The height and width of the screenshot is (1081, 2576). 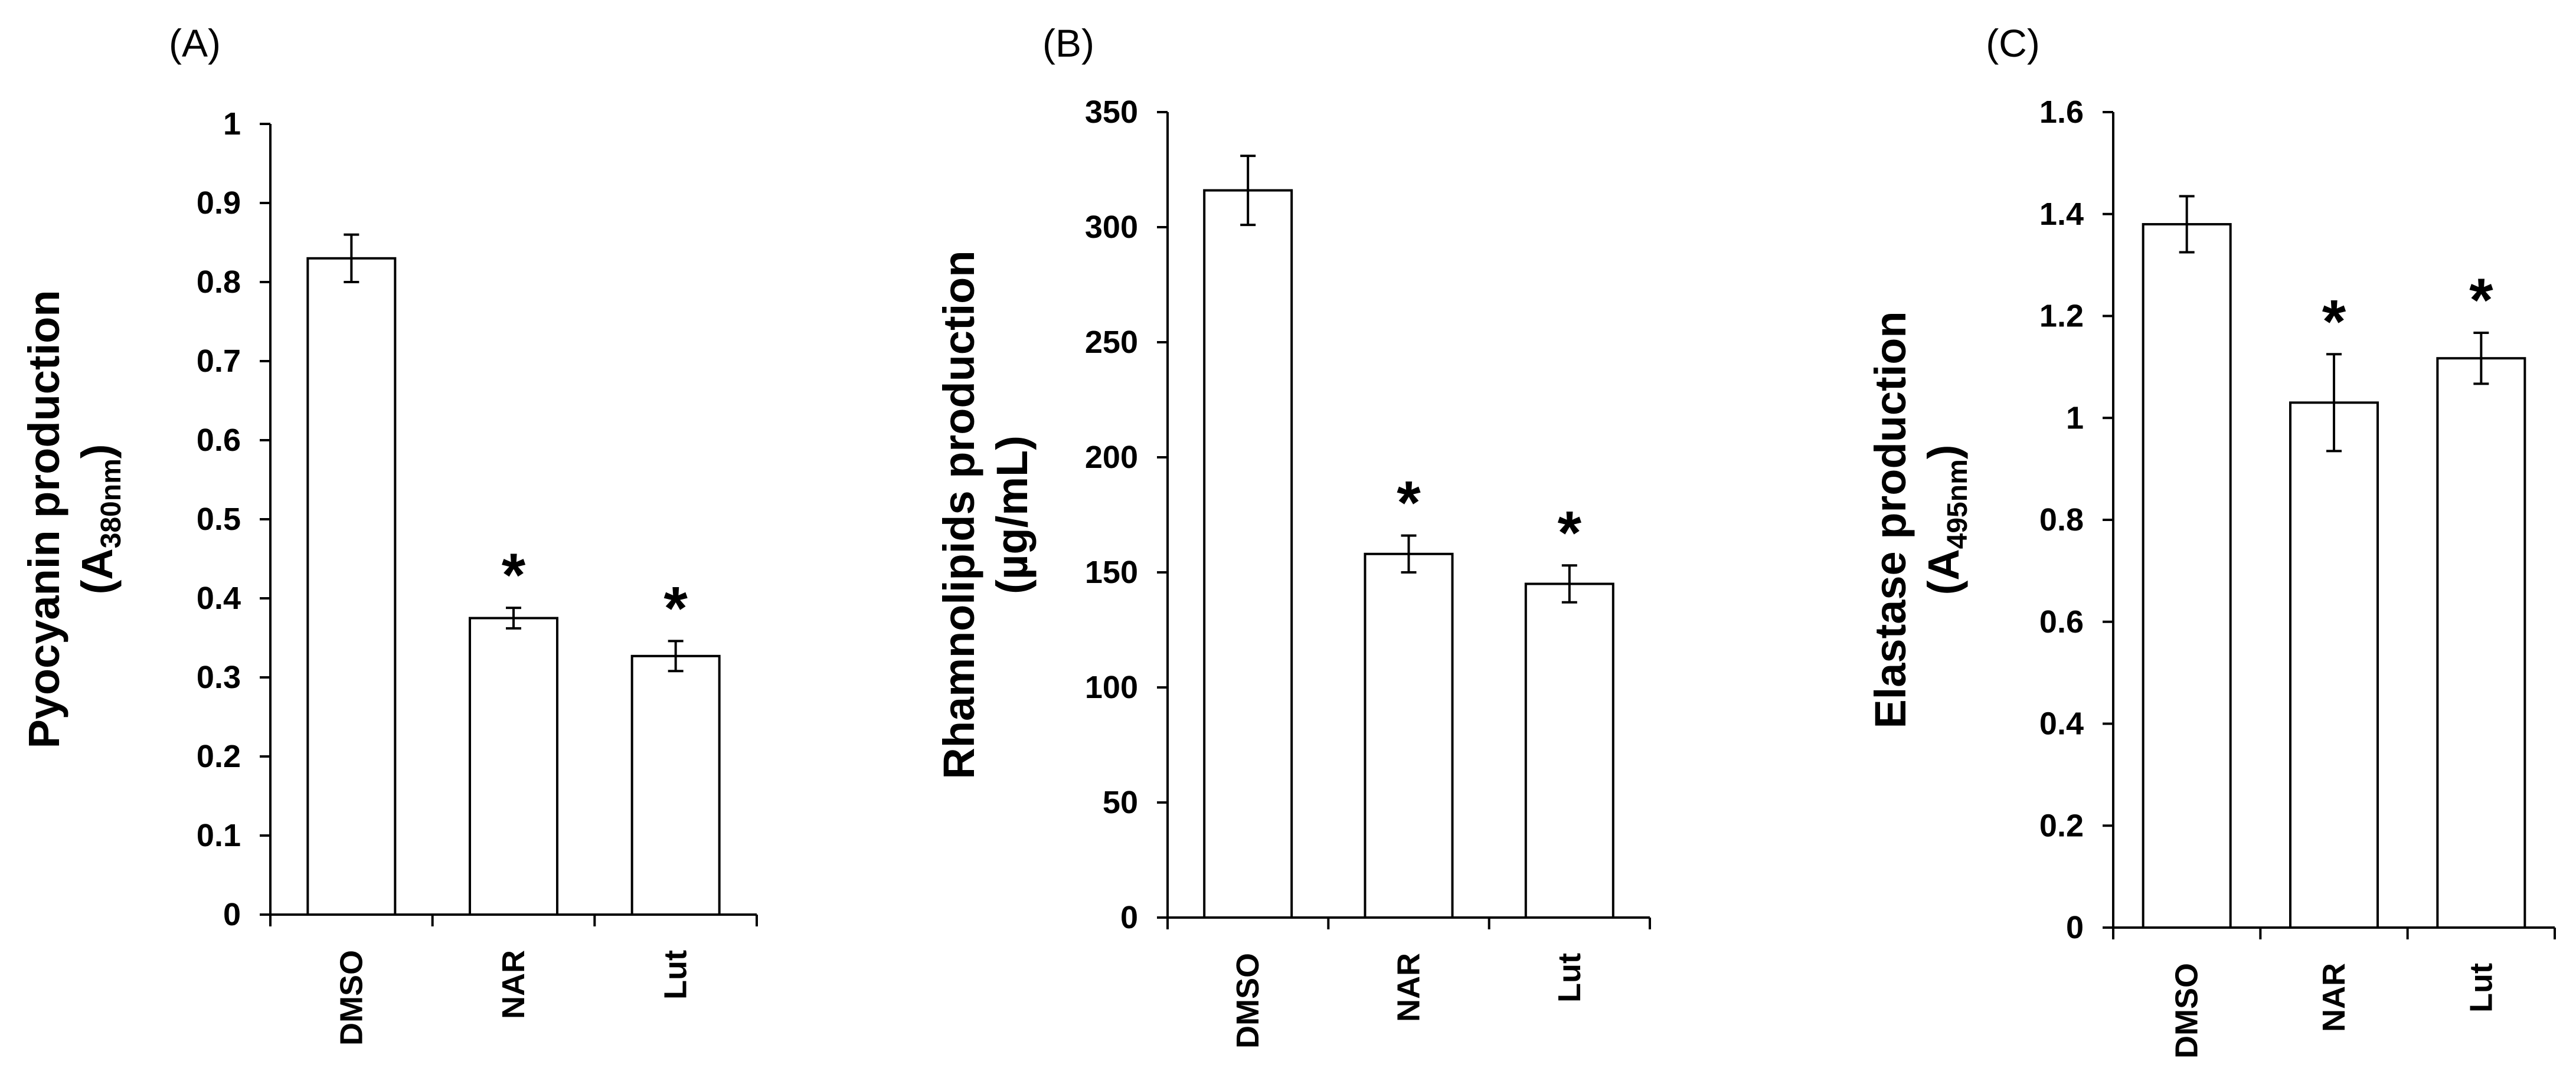 I want to click on panel-label: (A), so click(x=195, y=43).